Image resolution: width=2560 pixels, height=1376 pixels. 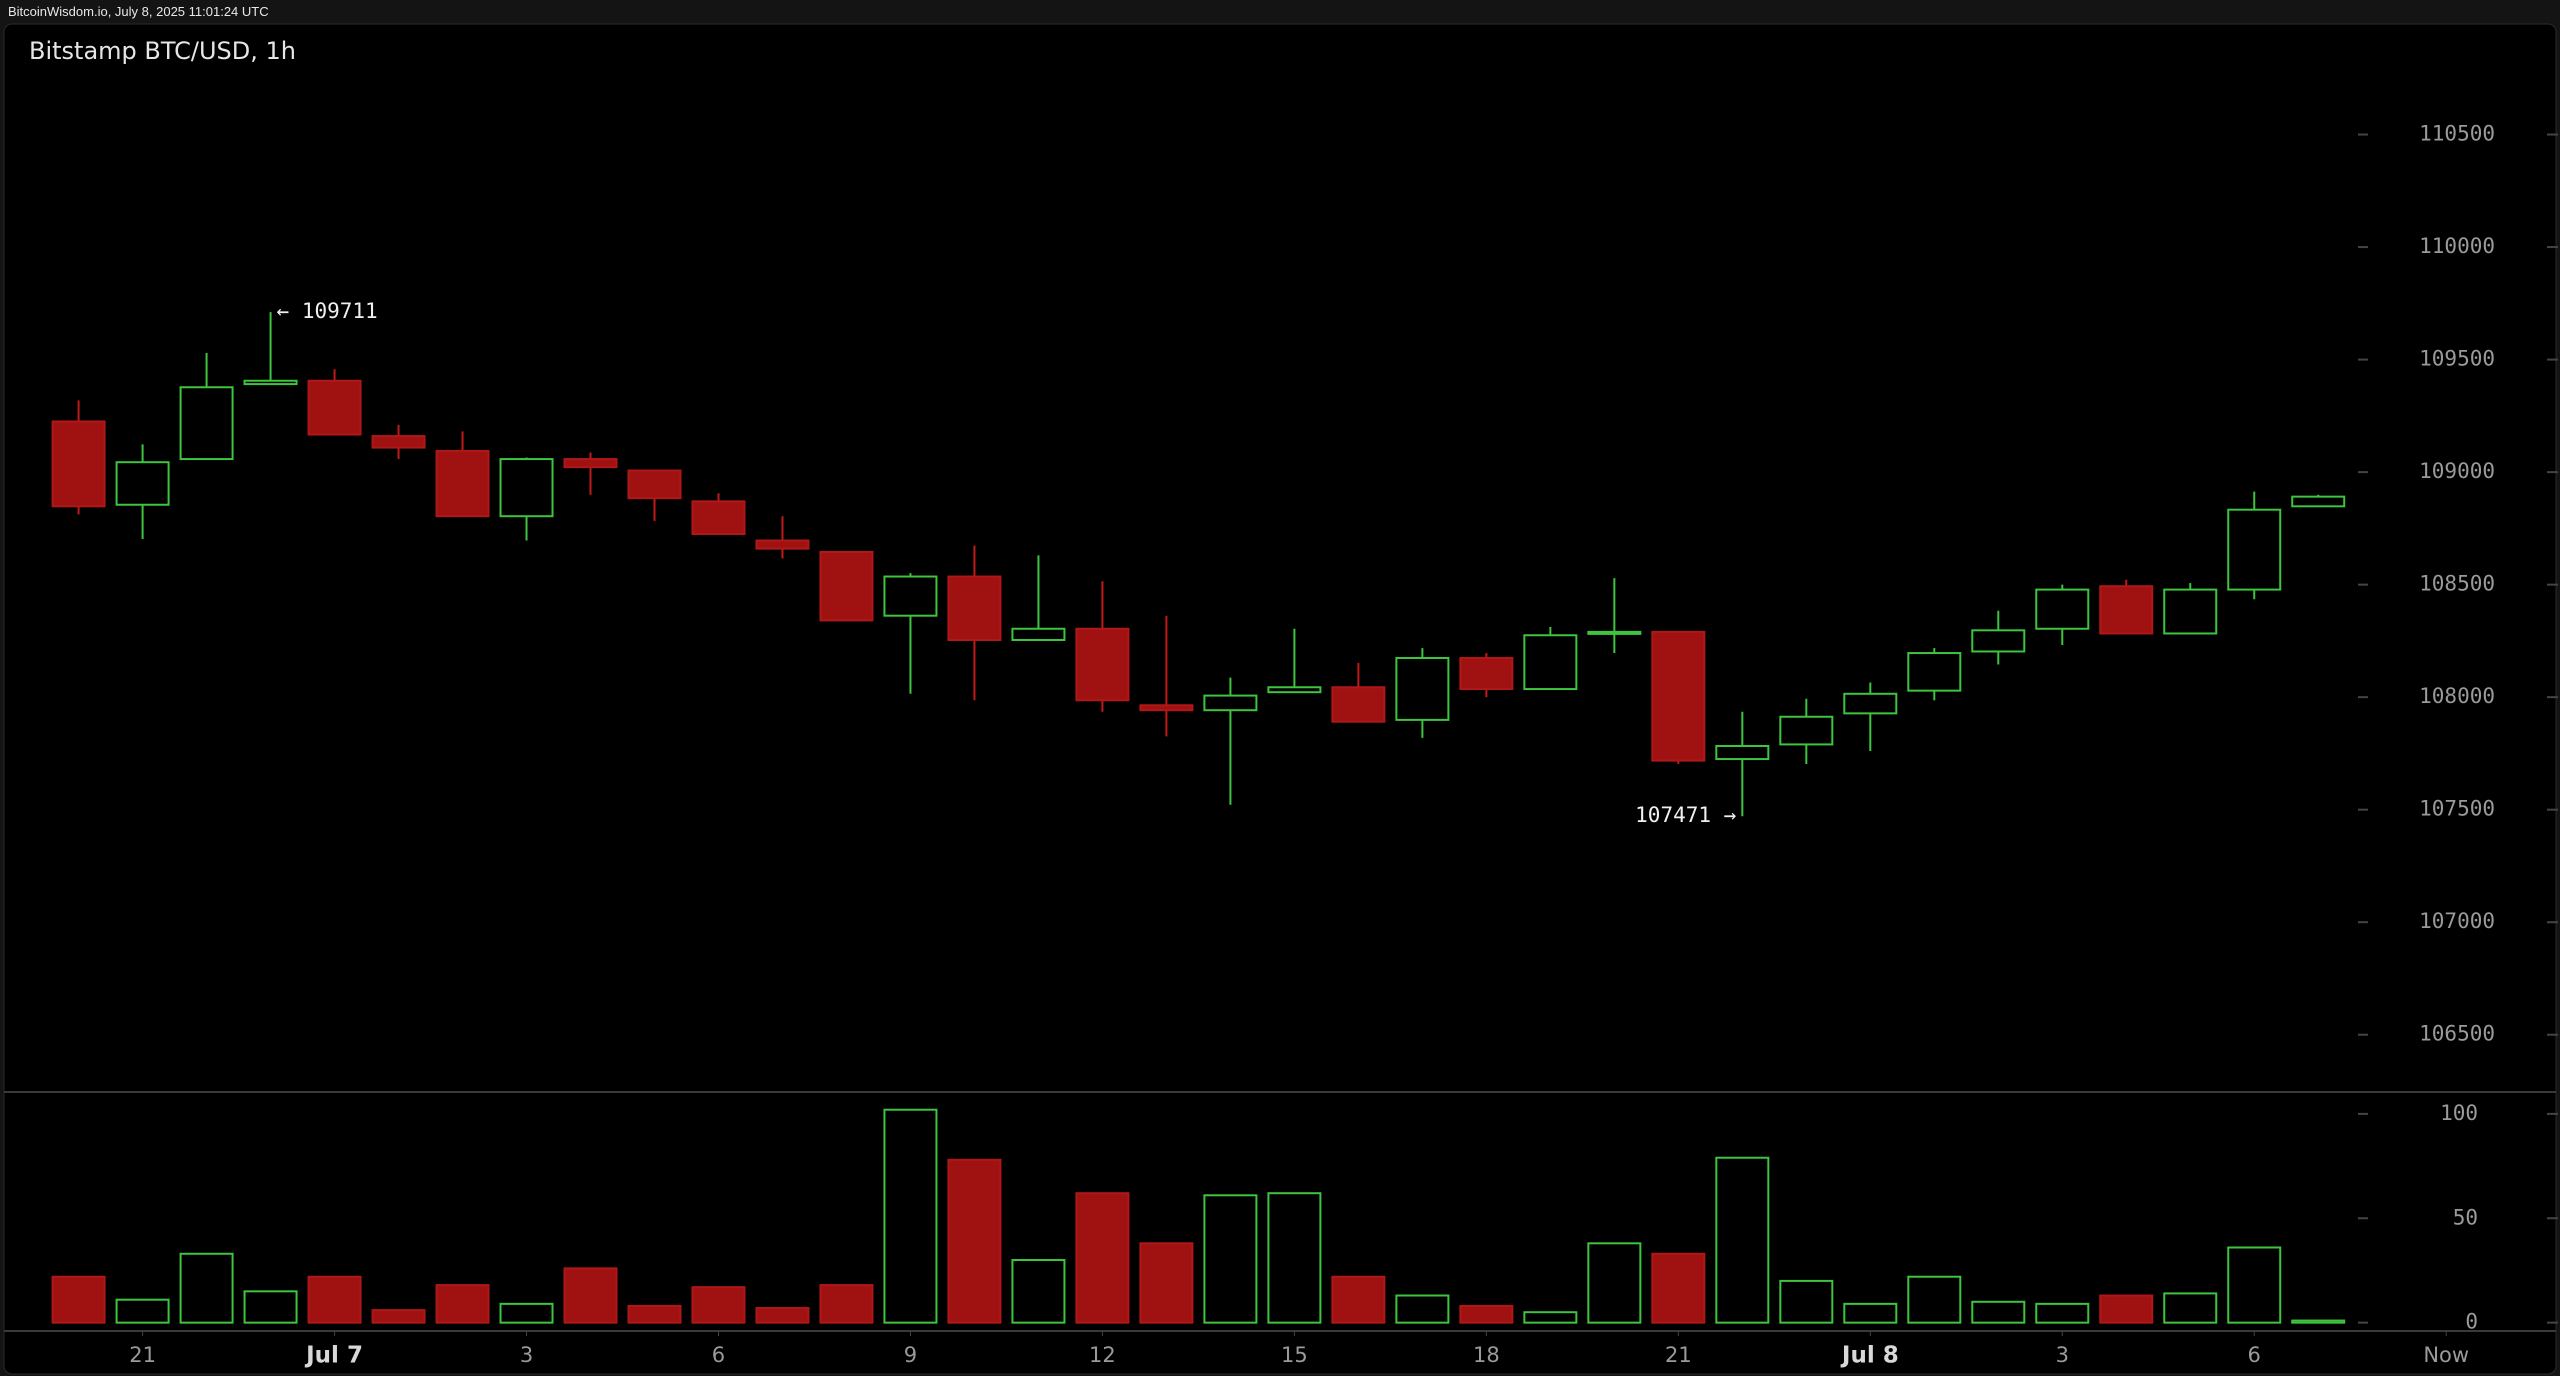 I want to click on x-tick-label: 12, so click(x=1102, y=1355).